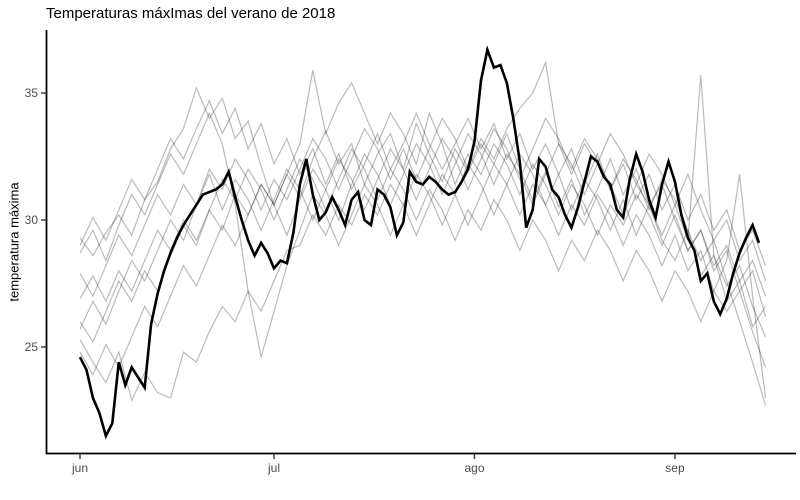 Image resolution: width=800 pixels, height=500 pixels. What do you see at coordinates (79, 468) in the screenshot?
I see `x-tick-label-jun: jun` at bounding box center [79, 468].